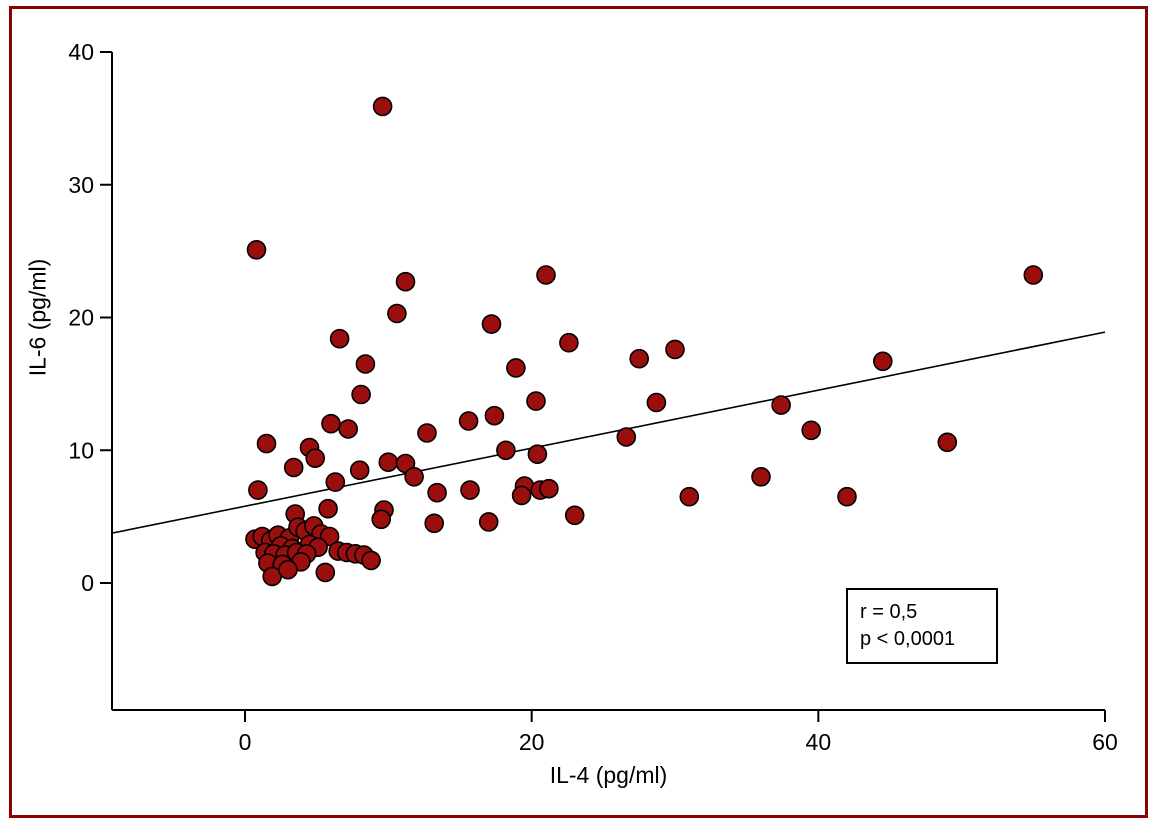  Describe the element at coordinates (889, 612) in the screenshot. I see `correlation-value: r = 0,5` at that location.